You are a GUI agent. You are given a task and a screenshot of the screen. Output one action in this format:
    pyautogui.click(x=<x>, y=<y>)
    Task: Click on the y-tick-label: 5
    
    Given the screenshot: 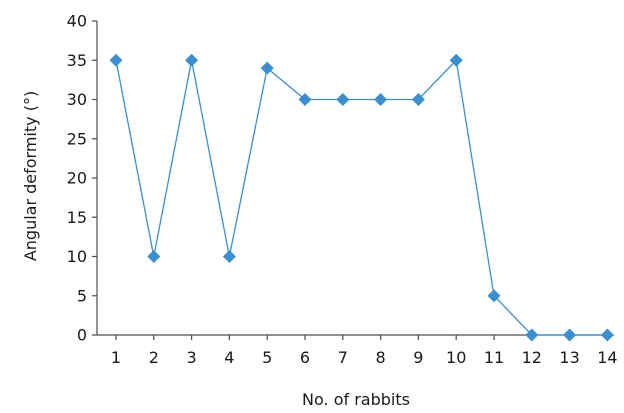 What is the action you would take?
    pyautogui.click(x=82, y=295)
    